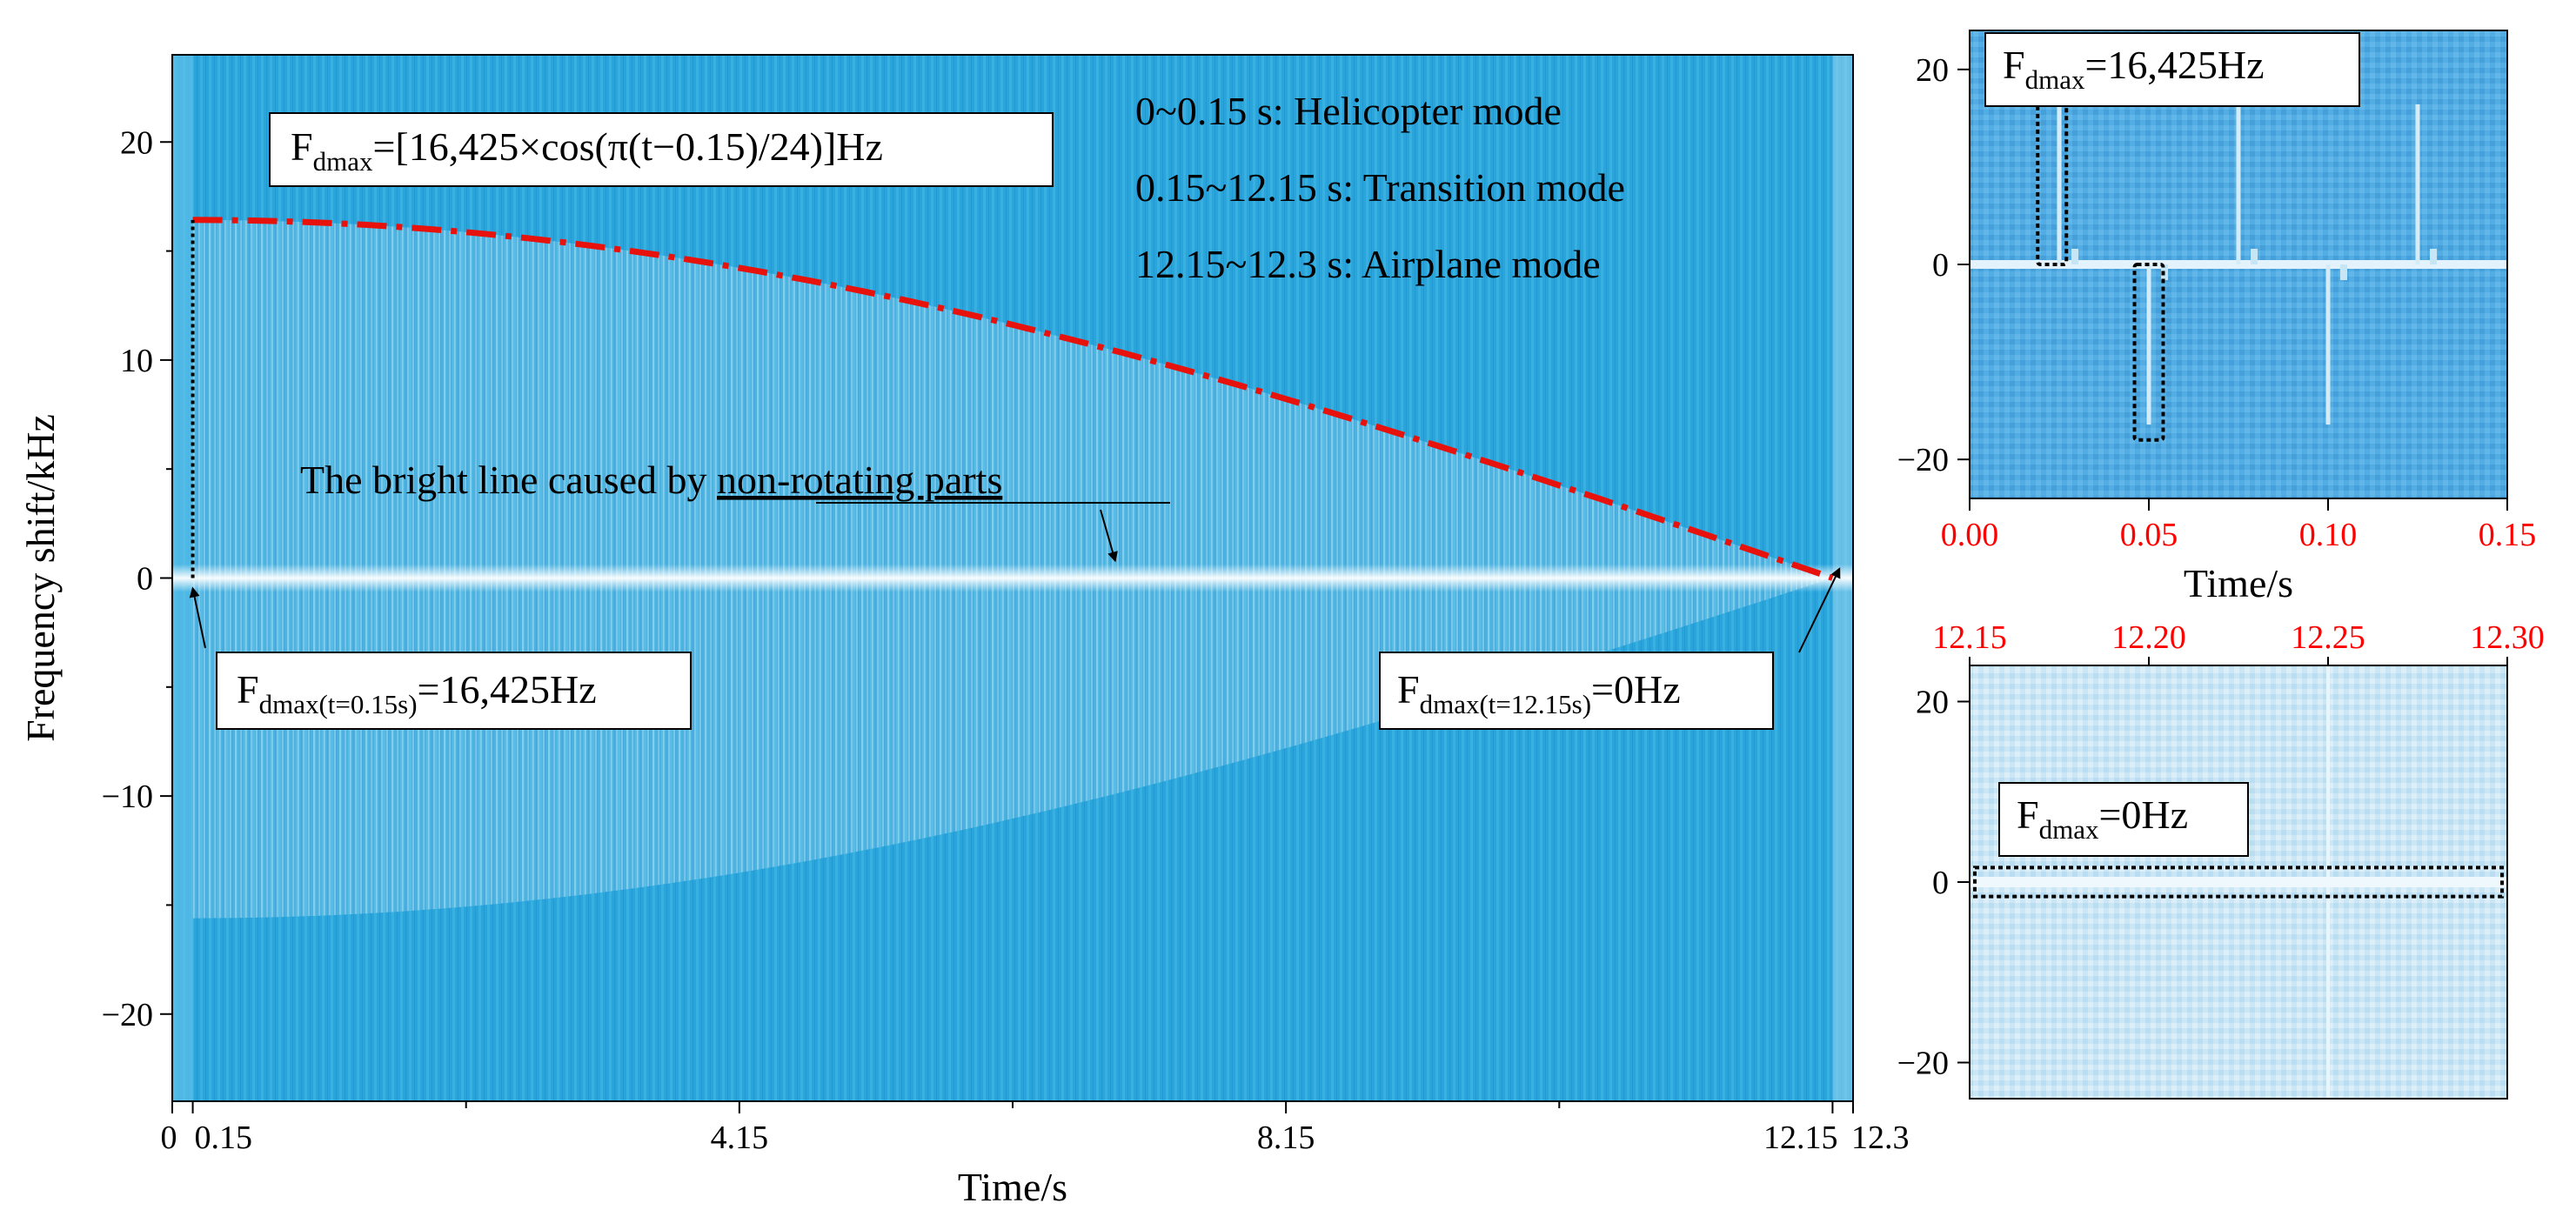 The height and width of the screenshot is (1230, 2576). What do you see at coordinates (1970, 535) in the screenshot?
I see `zoom1-x-tick-label: 0.00` at bounding box center [1970, 535].